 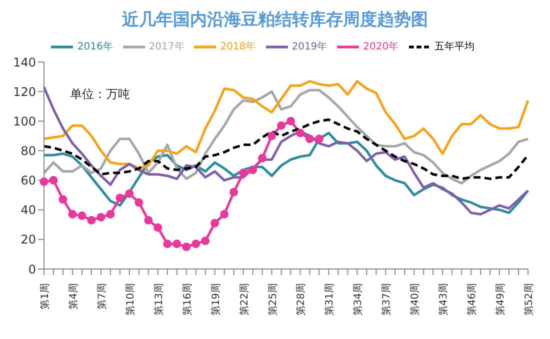 I want to click on y-tick-label: 20, so click(x=28, y=239).